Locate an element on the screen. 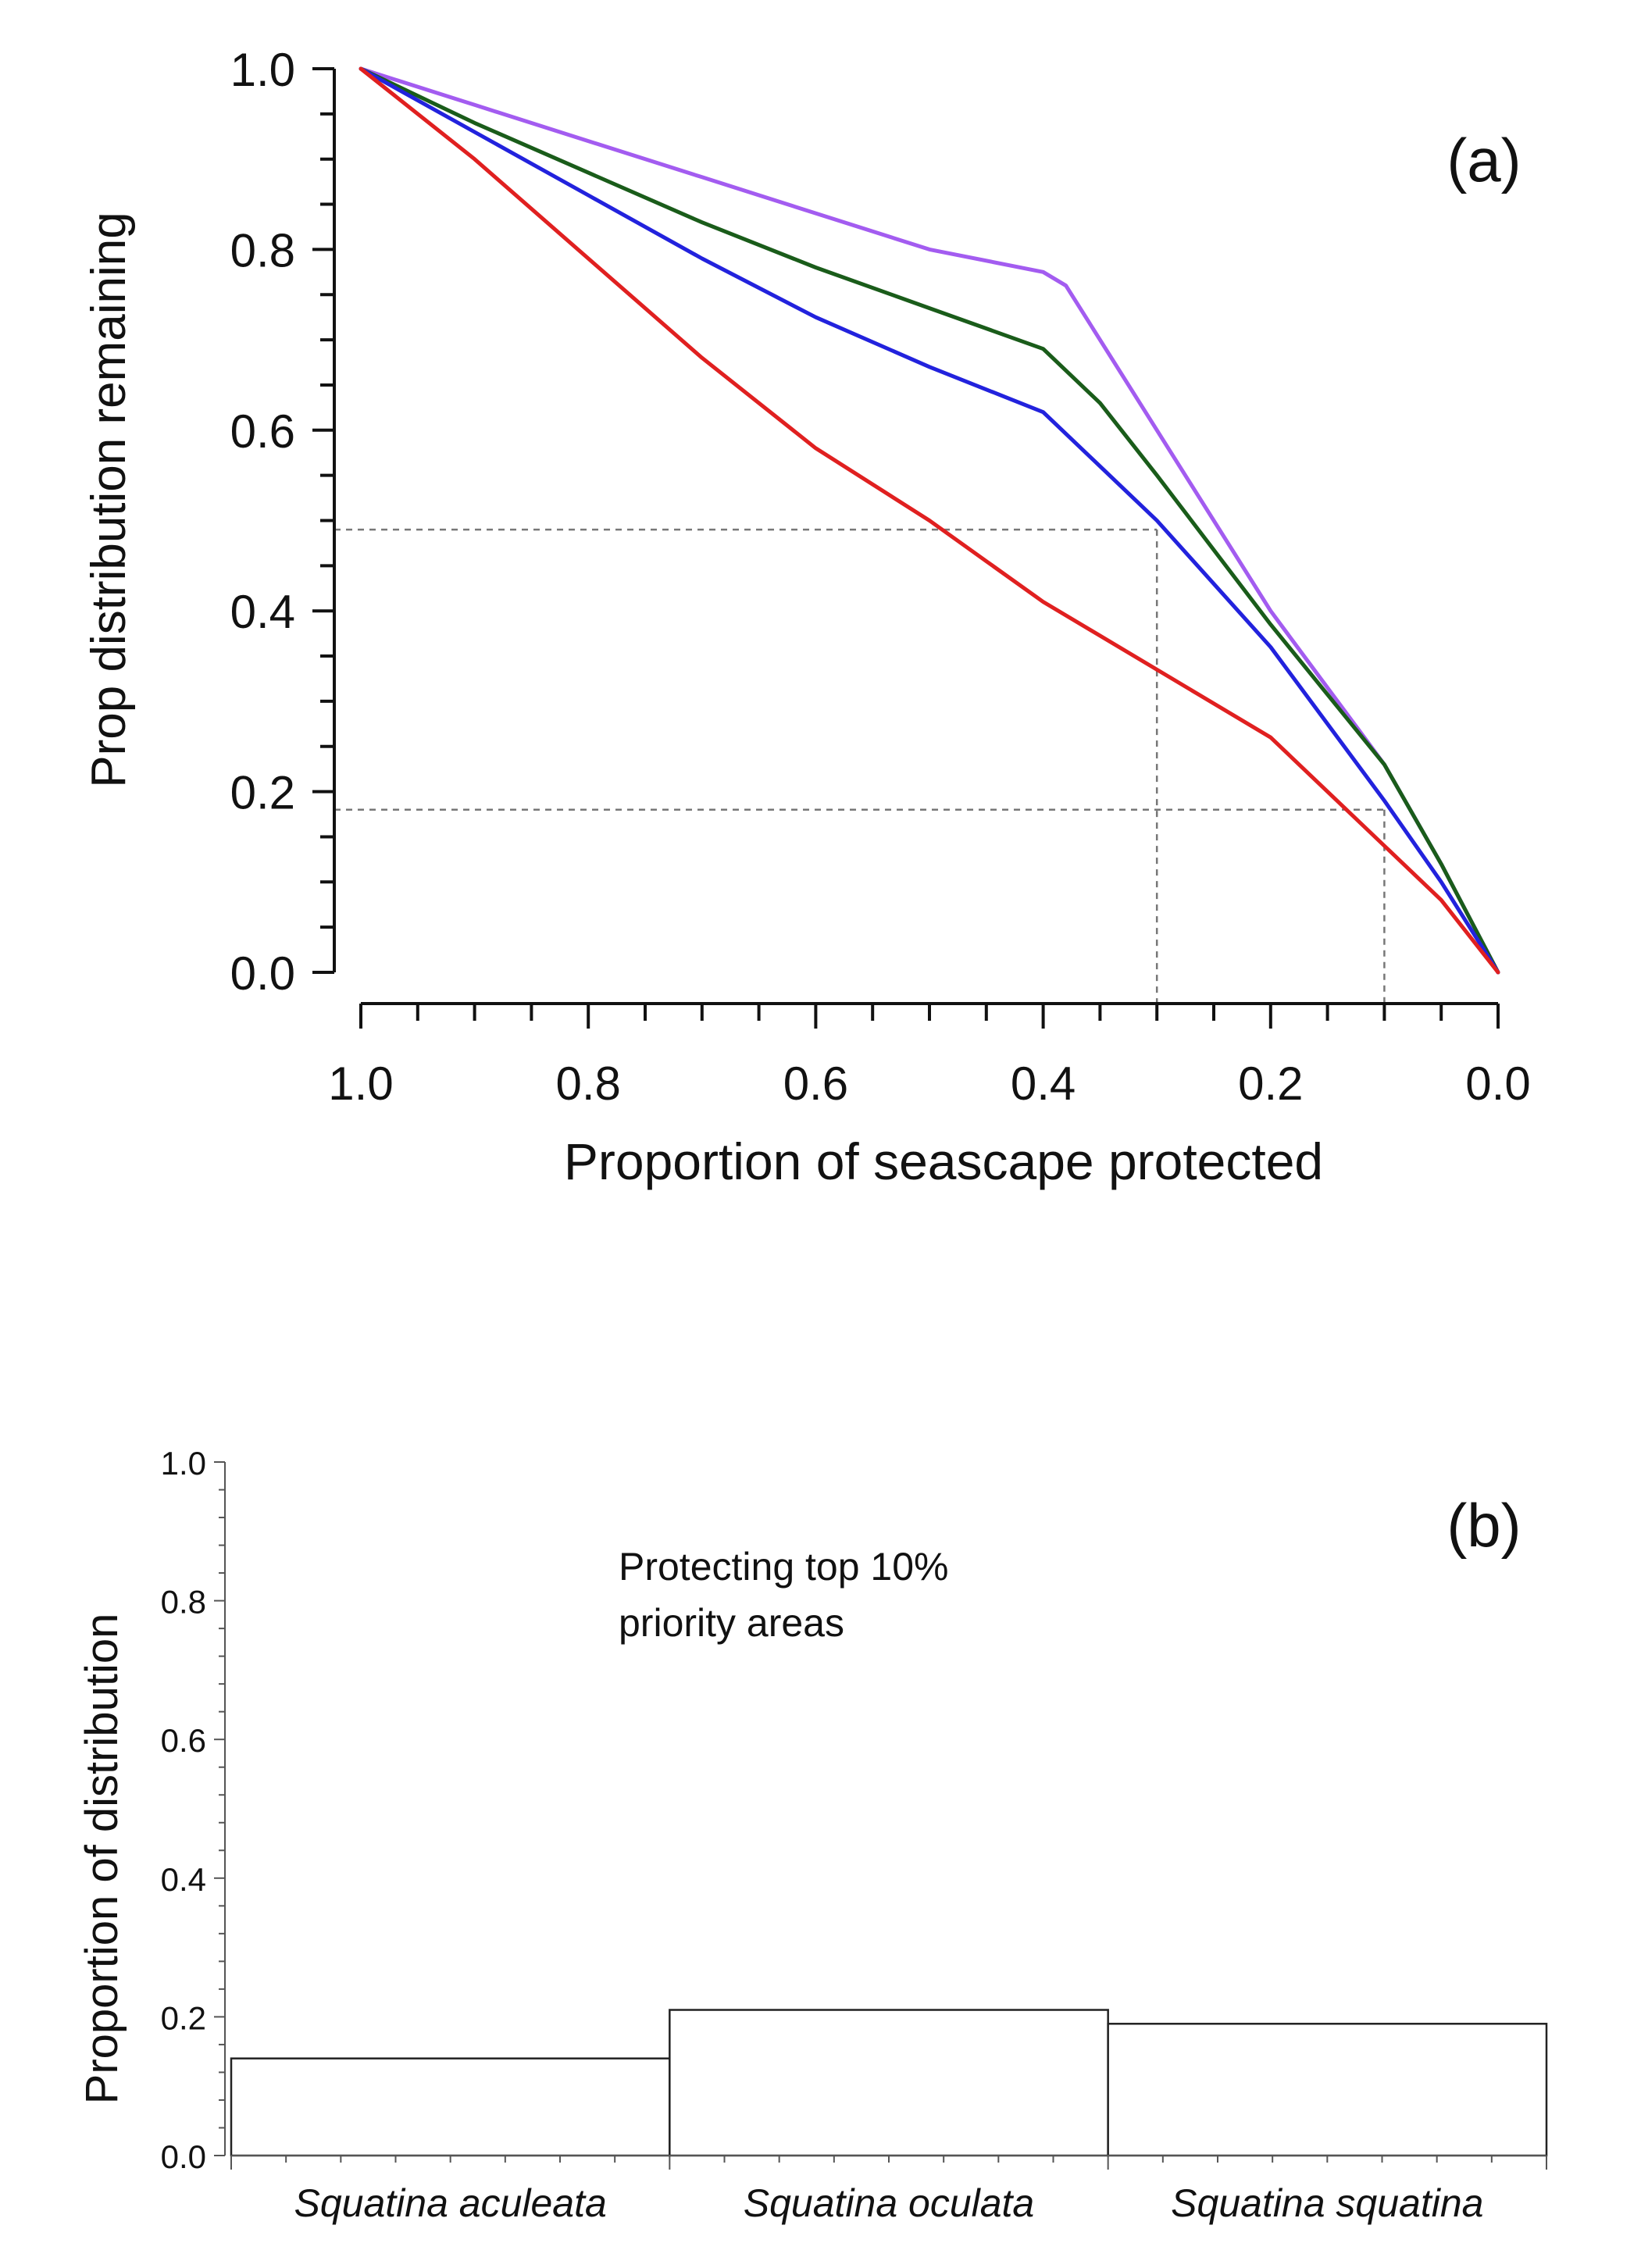 The height and width of the screenshot is (2268, 1641). panel-b-y-tick-label: 0.2 is located at coordinates (183, 2017).